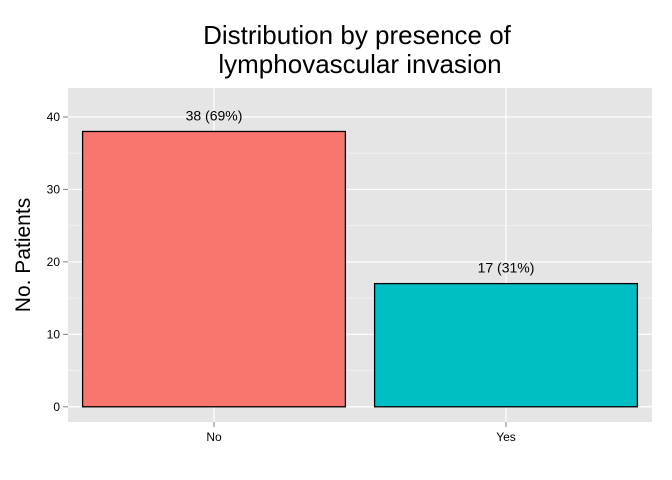  What do you see at coordinates (214, 437) in the screenshot?
I see `x-tick-label: No` at bounding box center [214, 437].